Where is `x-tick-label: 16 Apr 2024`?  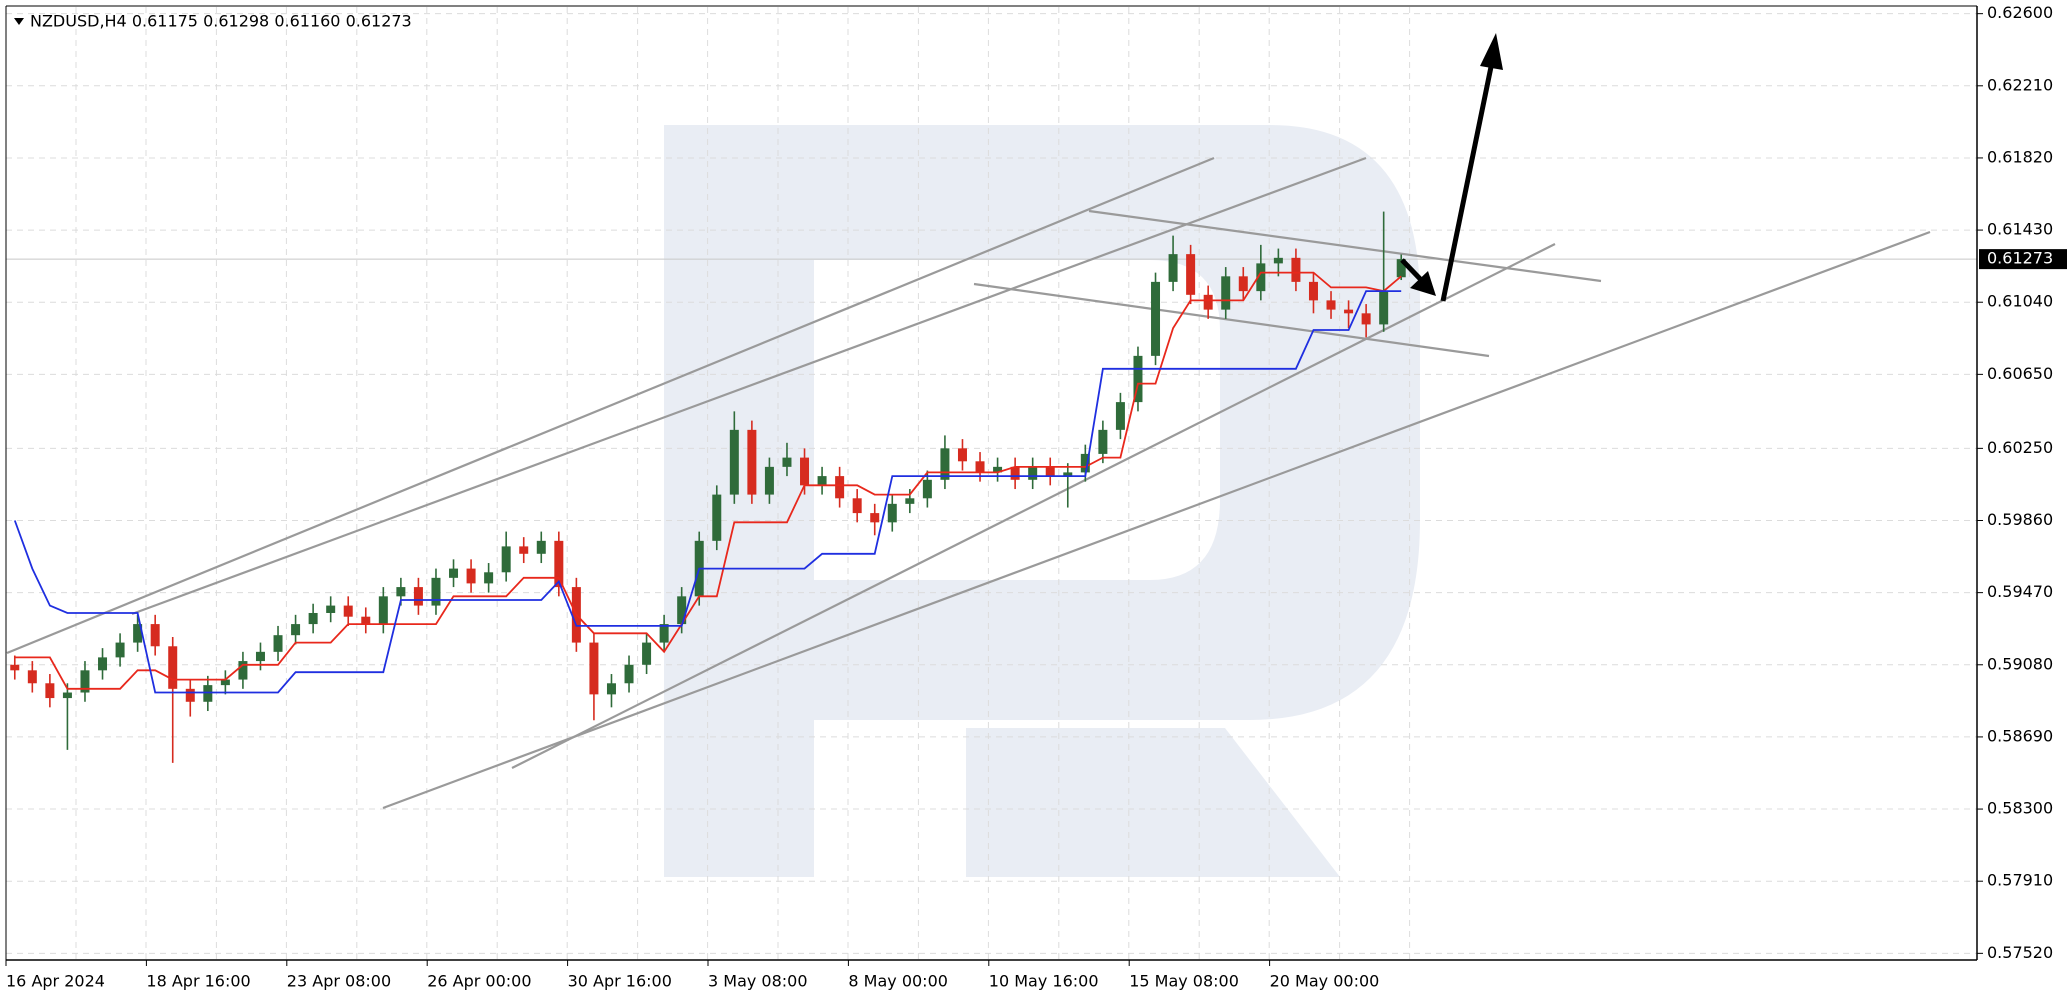
x-tick-label: 16 Apr 2024 is located at coordinates (55, 981).